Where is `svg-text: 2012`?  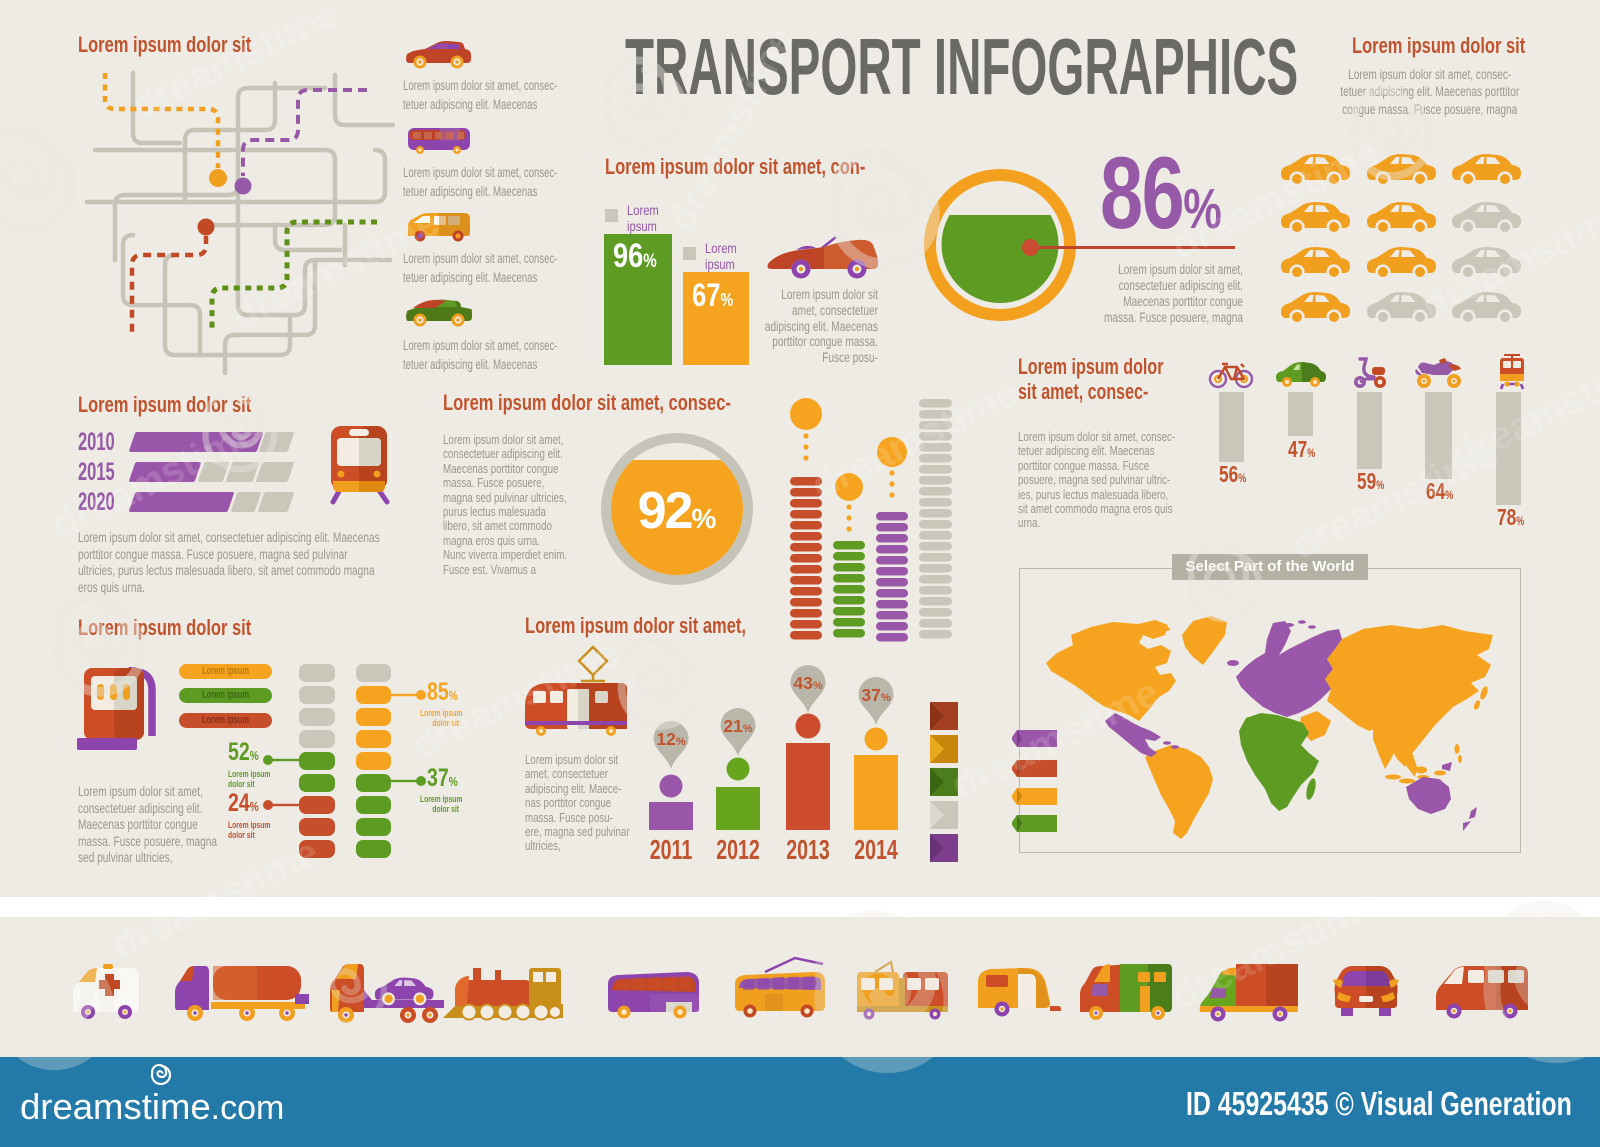
svg-text: 2012 is located at coordinates (738, 850).